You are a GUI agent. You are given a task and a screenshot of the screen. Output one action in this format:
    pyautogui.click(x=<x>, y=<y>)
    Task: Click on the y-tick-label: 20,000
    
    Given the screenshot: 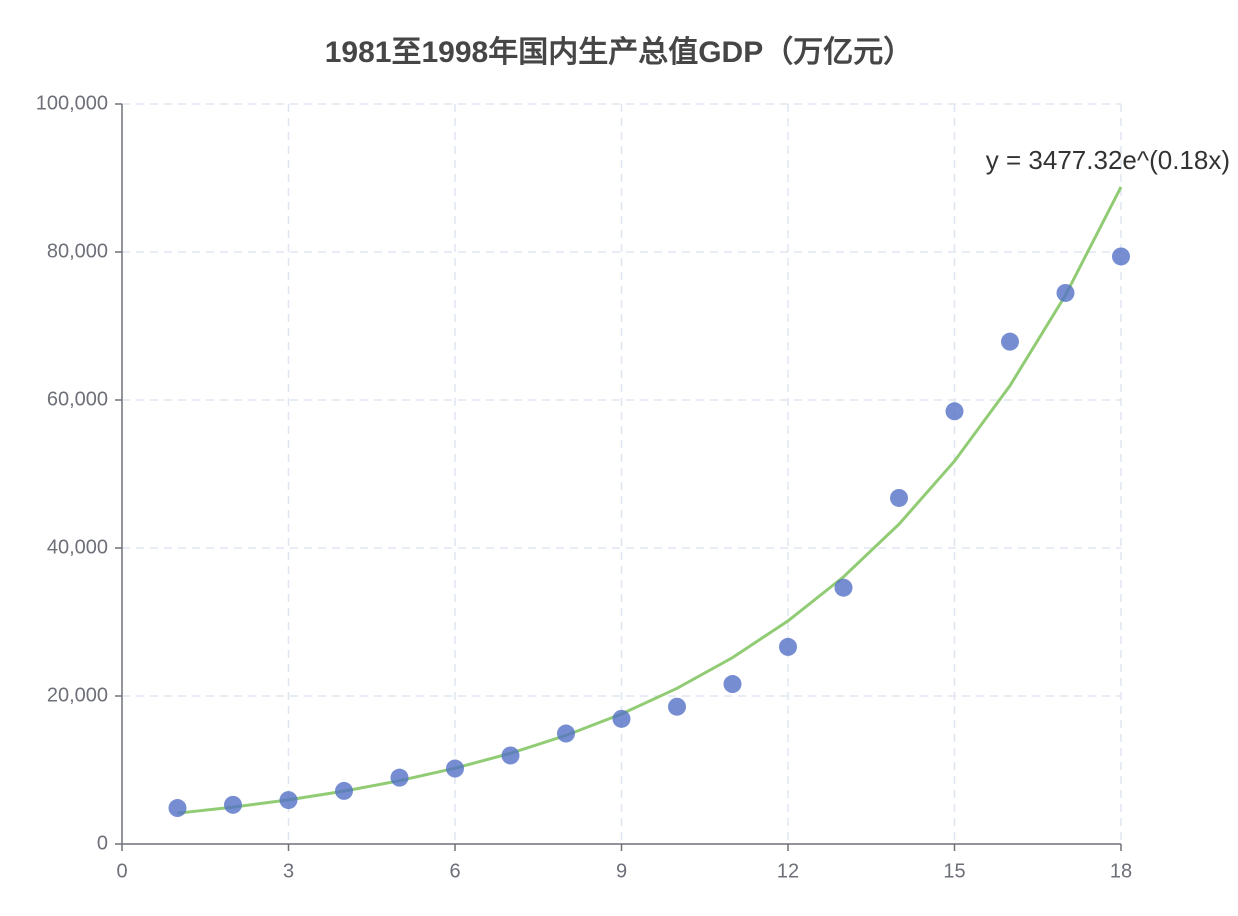 What is the action you would take?
    pyautogui.click(x=77, y=695)
    